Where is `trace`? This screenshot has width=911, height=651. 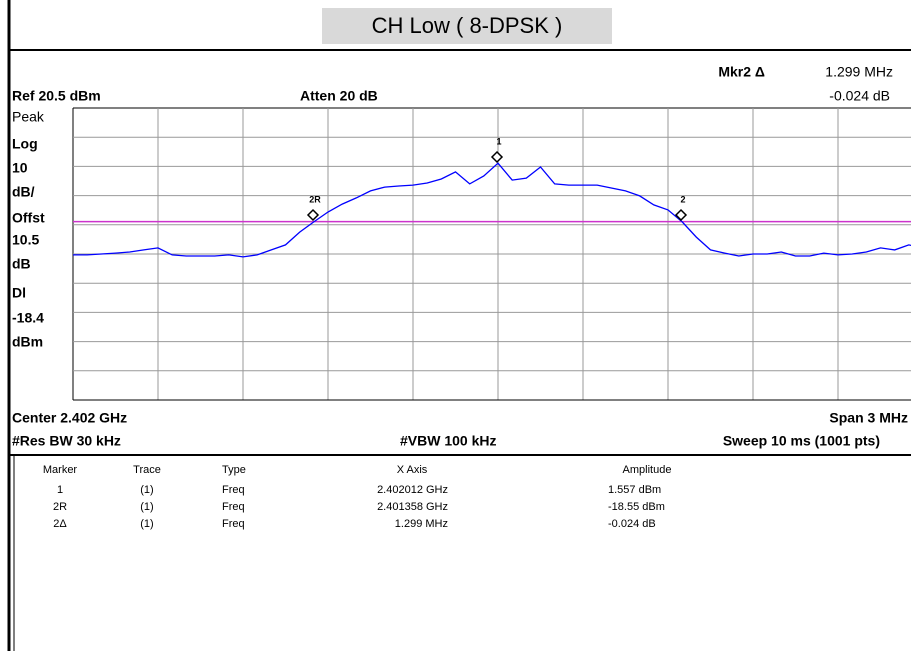 trace is located at coordinates (492, 210).